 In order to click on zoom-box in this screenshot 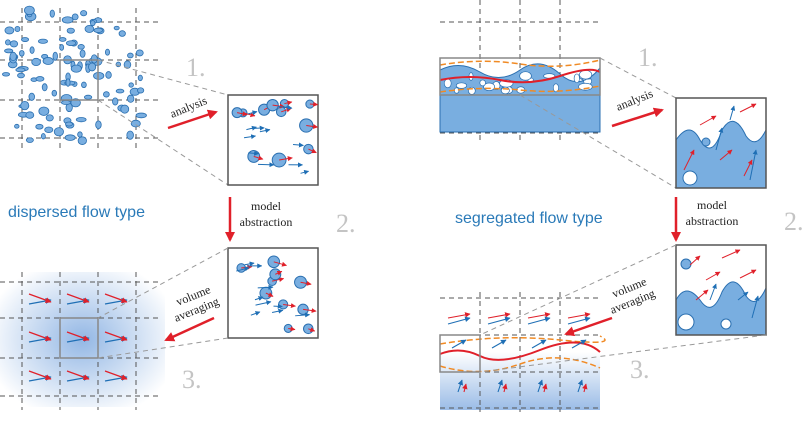, I will do `click(273, 293)`.